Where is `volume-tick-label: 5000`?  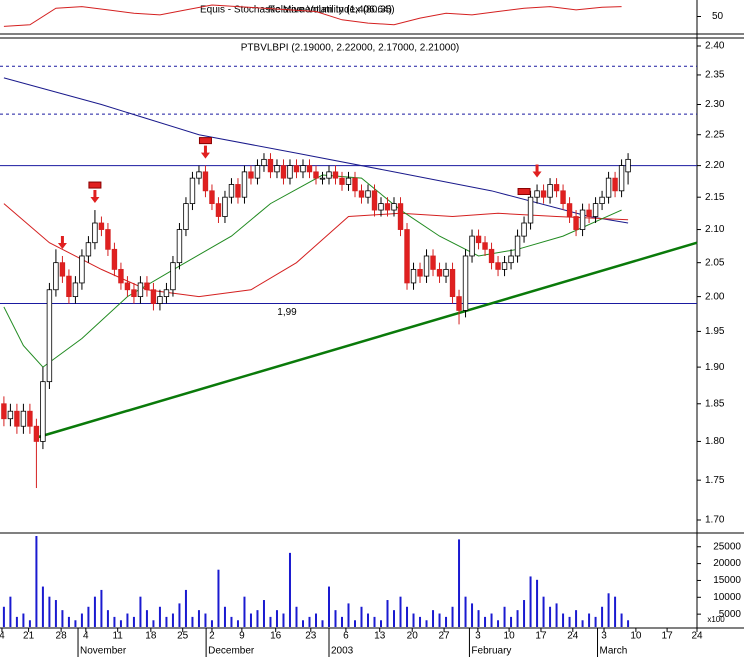 volume-tick-label: 5000 is located at coordinates (730, 614).